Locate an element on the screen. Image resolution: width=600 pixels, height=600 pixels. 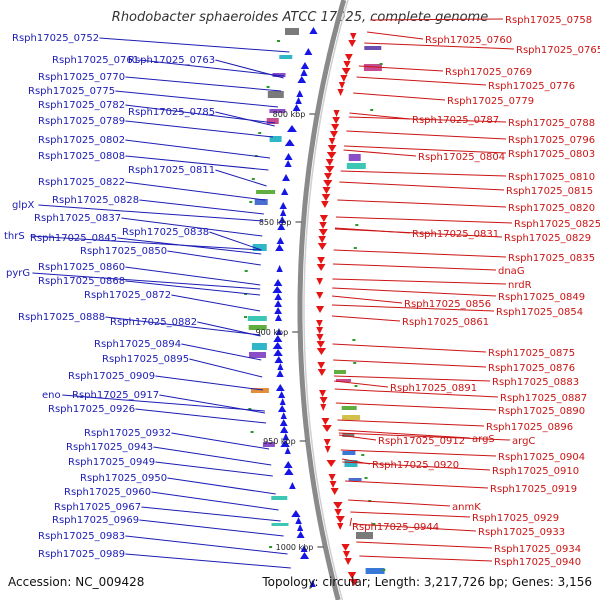
gene-label-right: Rsph17025_0890 is located at coordinates (541, 411).